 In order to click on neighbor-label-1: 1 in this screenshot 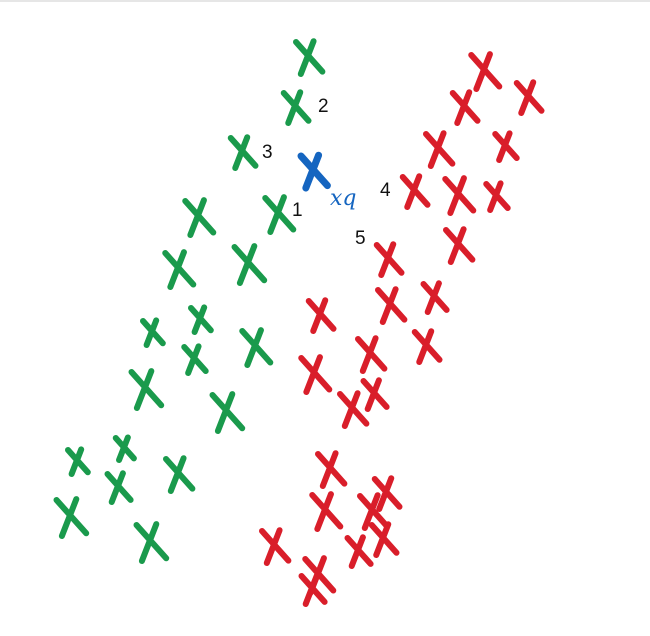, I will do `click(297, 210)`.